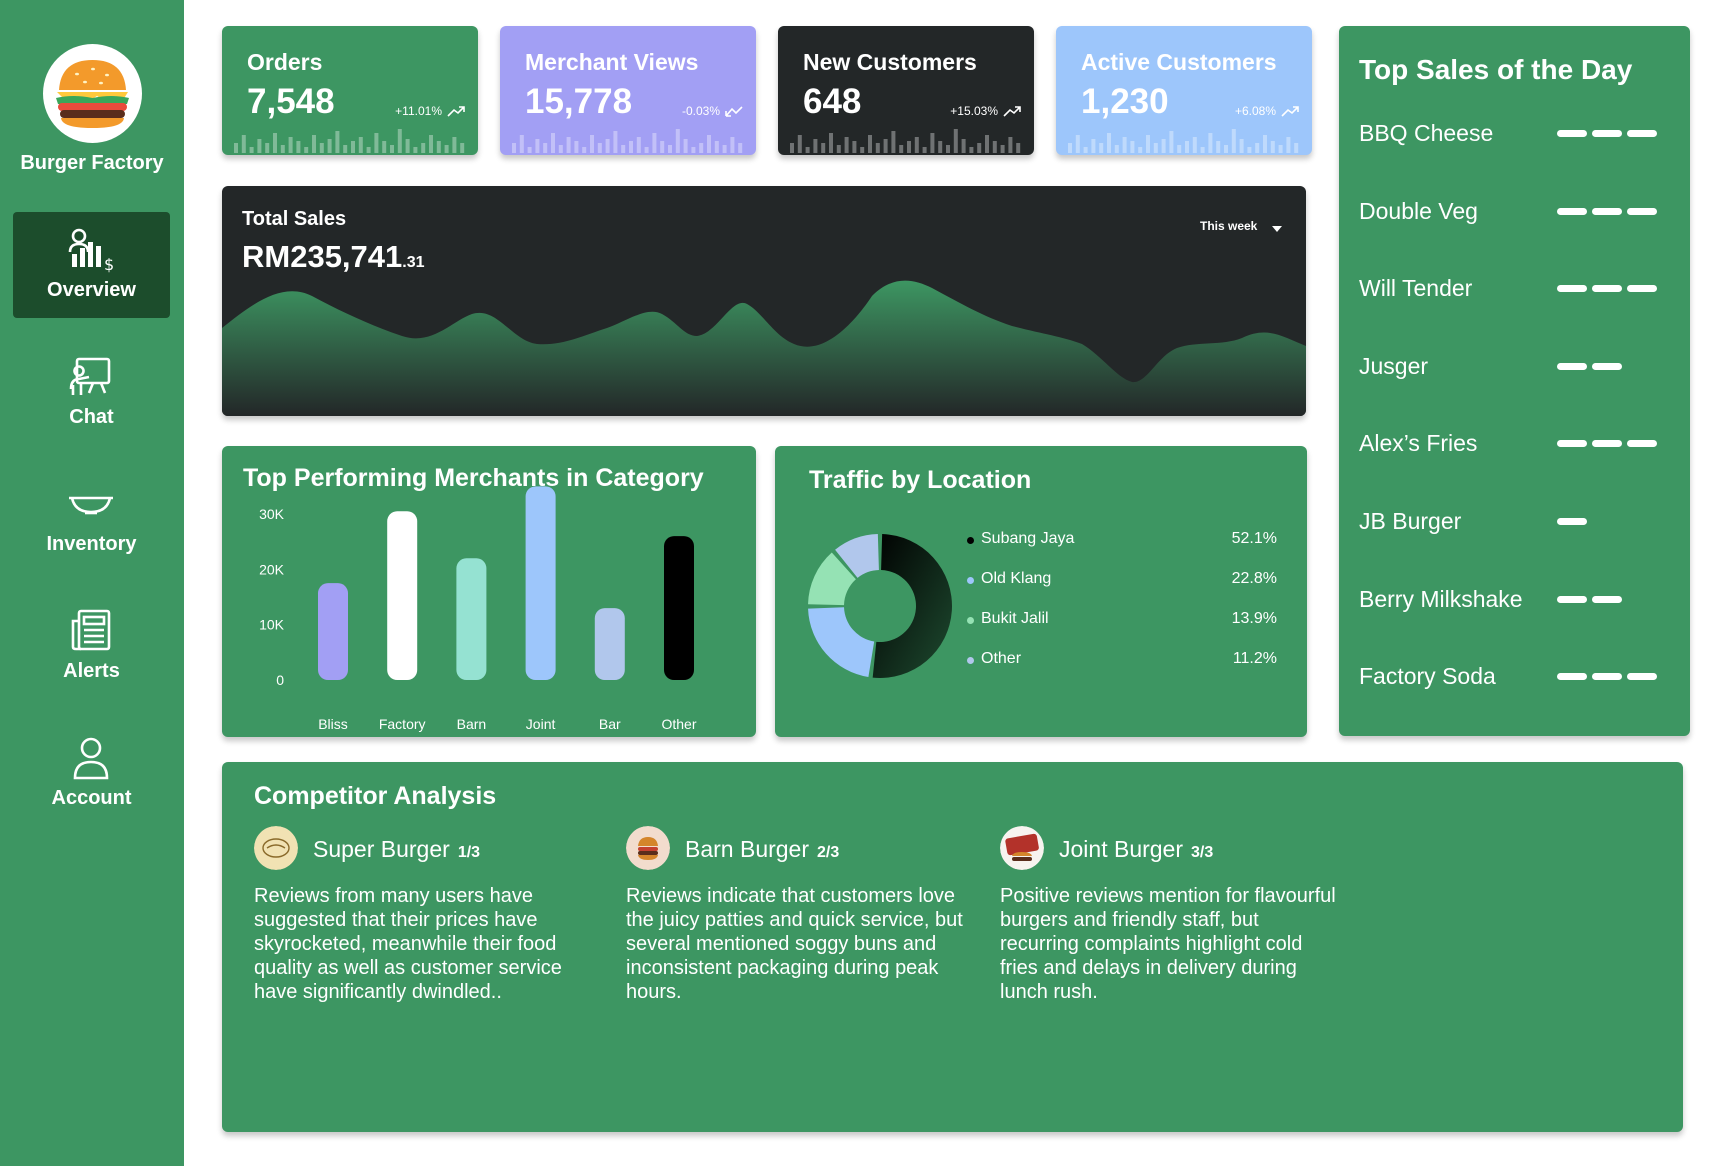 Image resolution: width=1728 pixels, height=1166 pixels. Describe the element at coordinates (333, 257) in the screenshot. I see `total-sales-value: RM235,741.31` at that location.